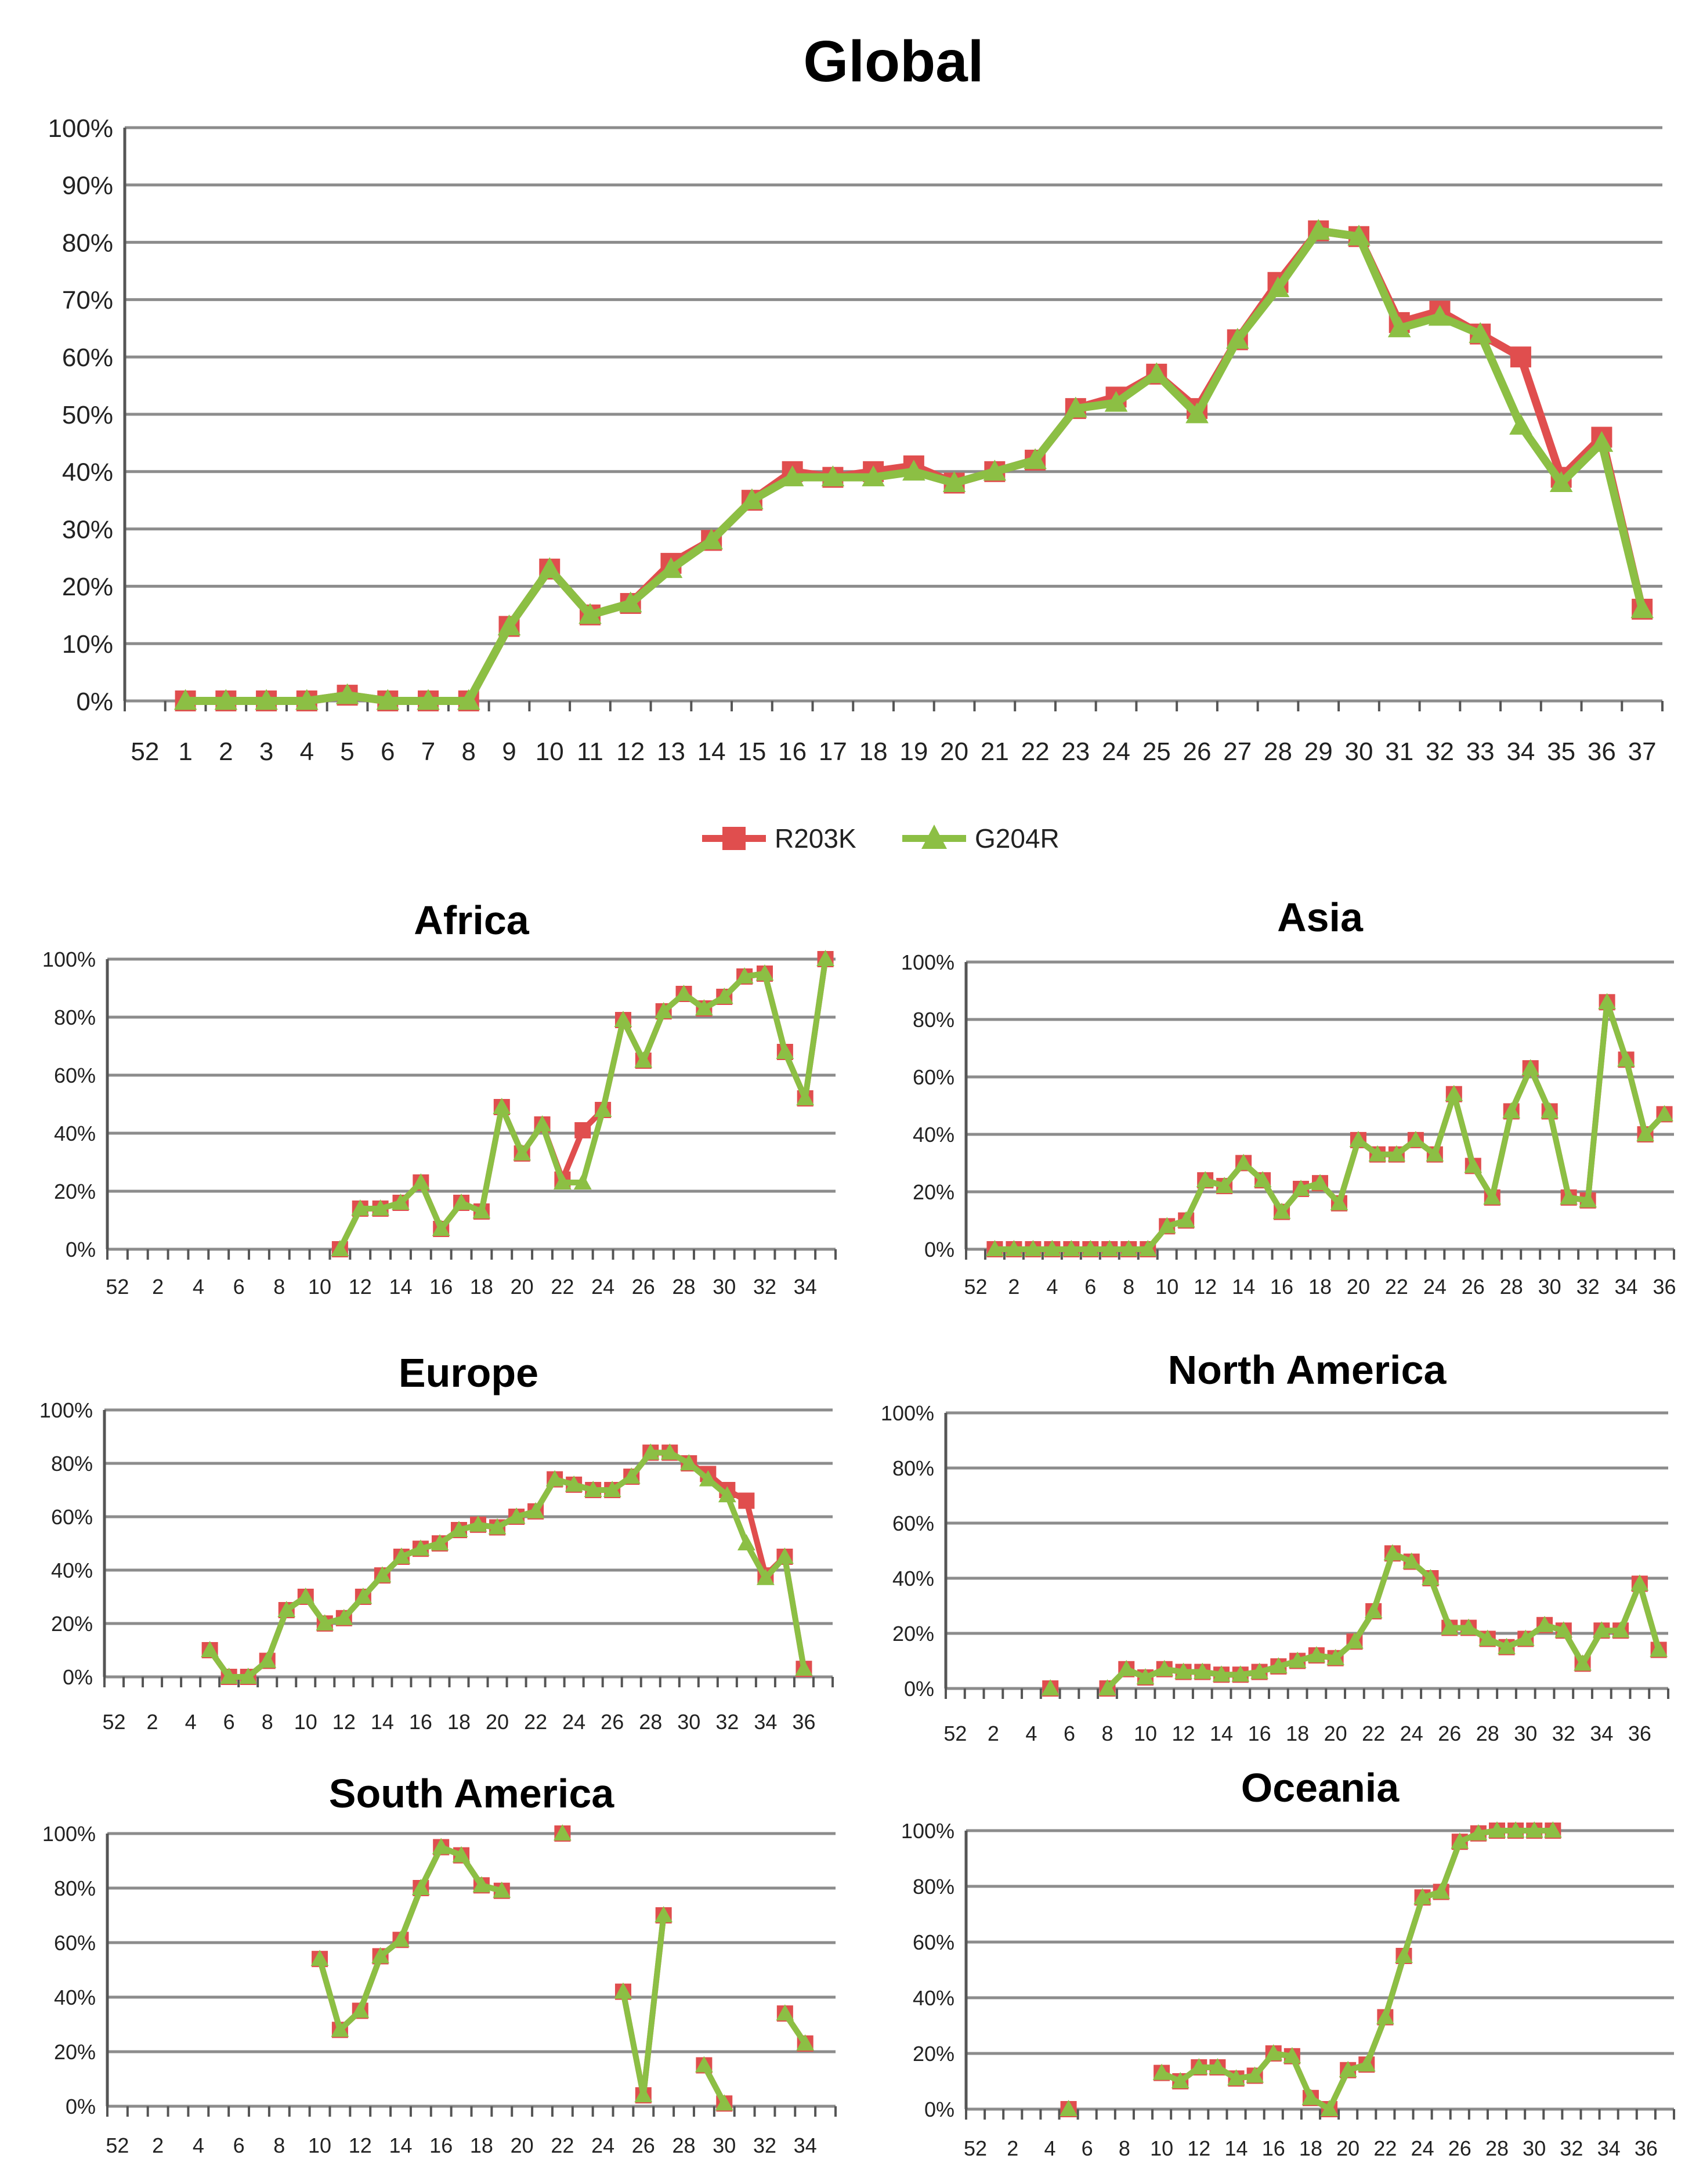  I want to click on x-tick-label: 22, so click(562, 1287).